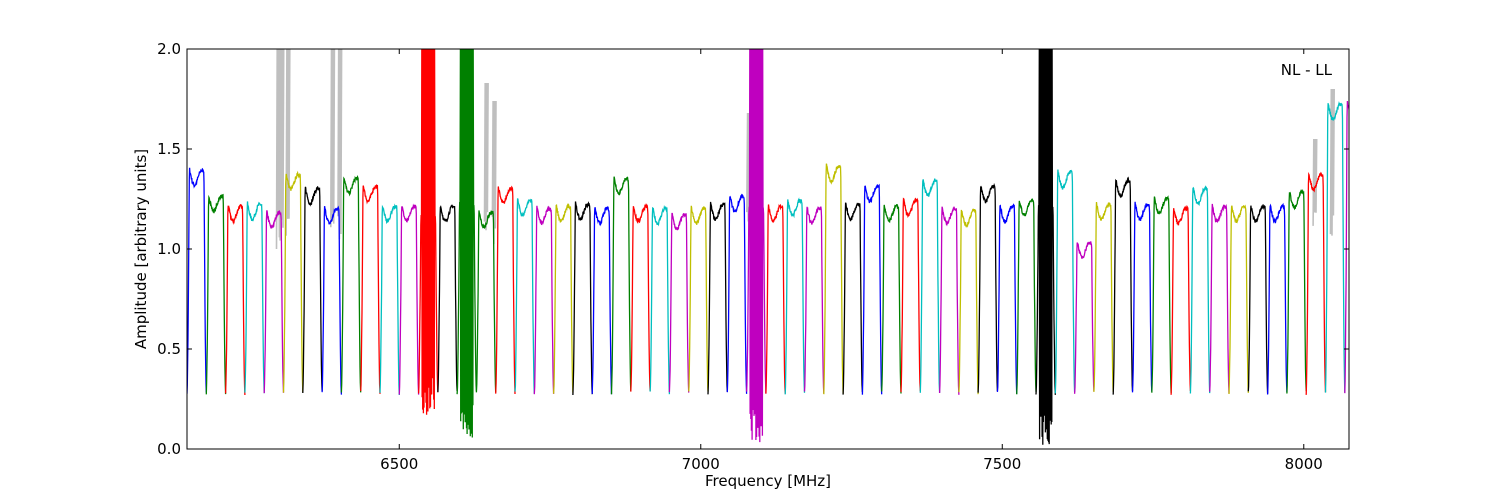 This screenshot has height=500, width=1500. What do you see at coordinates (169, 349) in the screenshot?
I see `y-tick-label: 0.5` at bounding box center [169, 349].